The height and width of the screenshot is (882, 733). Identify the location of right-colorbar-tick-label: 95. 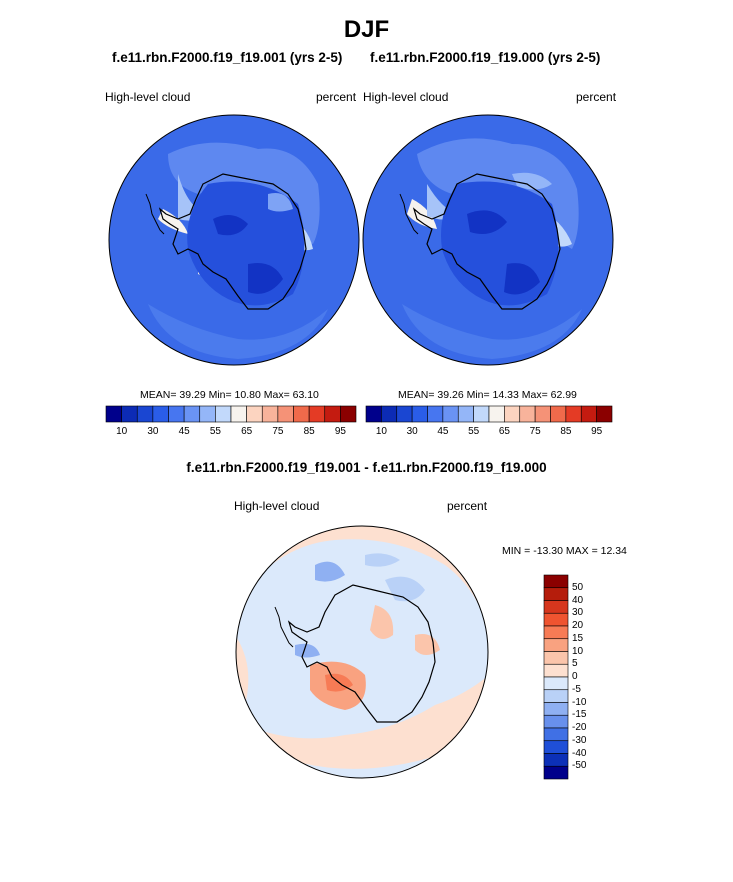
(597, 431).